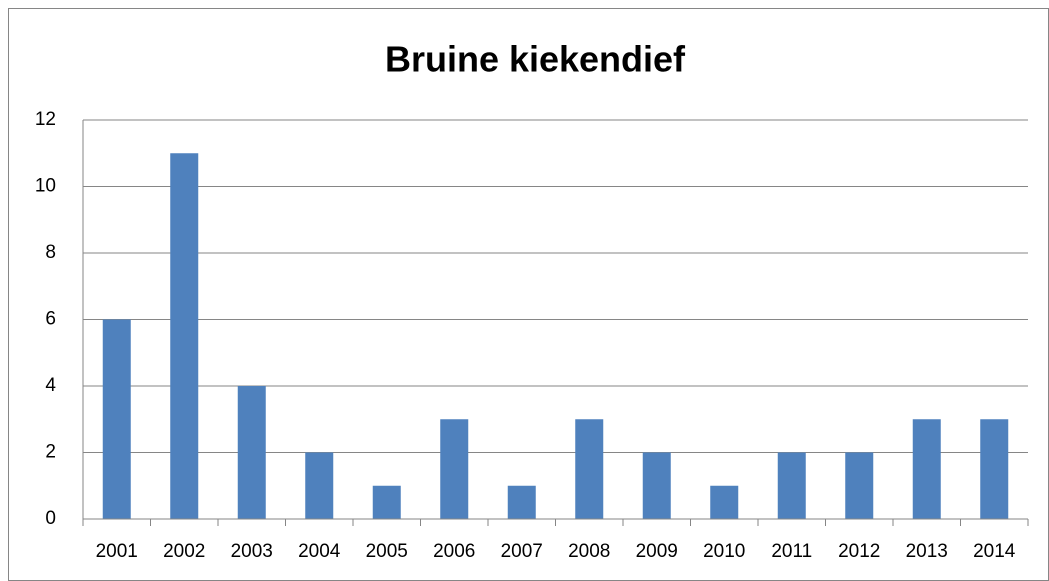 This screenshot has width=1049, height=581. Describe the element at coordinates (859, 551) in the screenshot. I see `x-tick-label: 2012` at that location.